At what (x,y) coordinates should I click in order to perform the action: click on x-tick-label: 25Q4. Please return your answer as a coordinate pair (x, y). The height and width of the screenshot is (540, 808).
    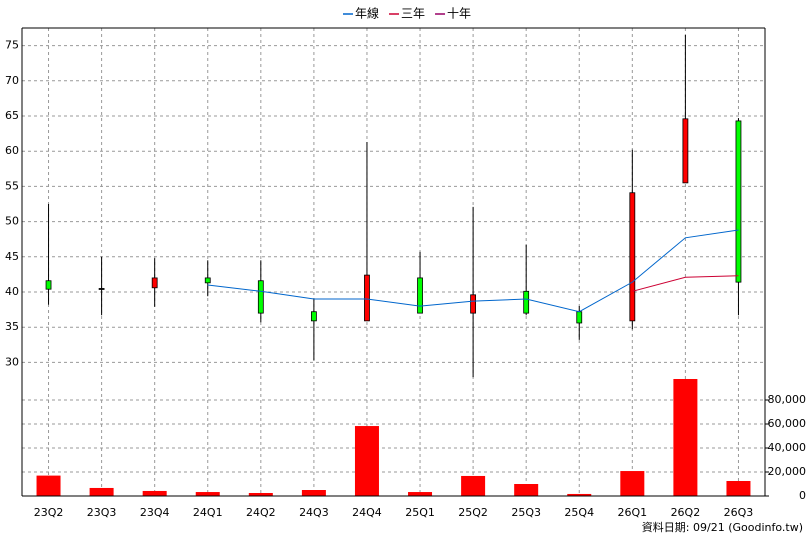
    Looking at the image, I should click on (579, 512).